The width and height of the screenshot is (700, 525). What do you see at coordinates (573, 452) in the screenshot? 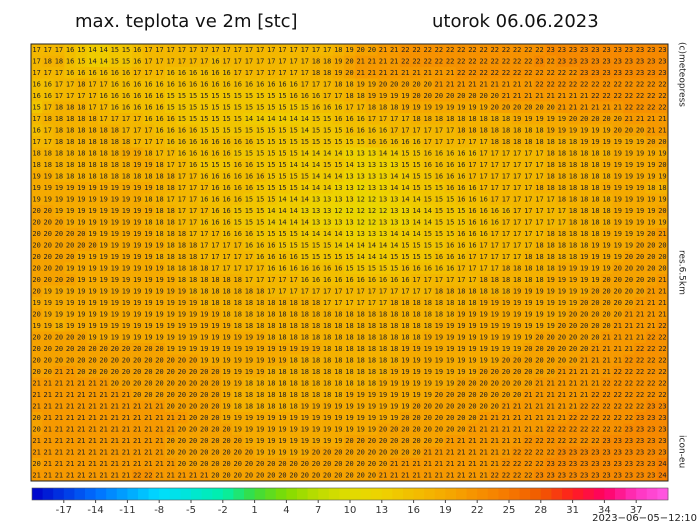
I see `temperature-label: 23` at bounding box center [573, 452].